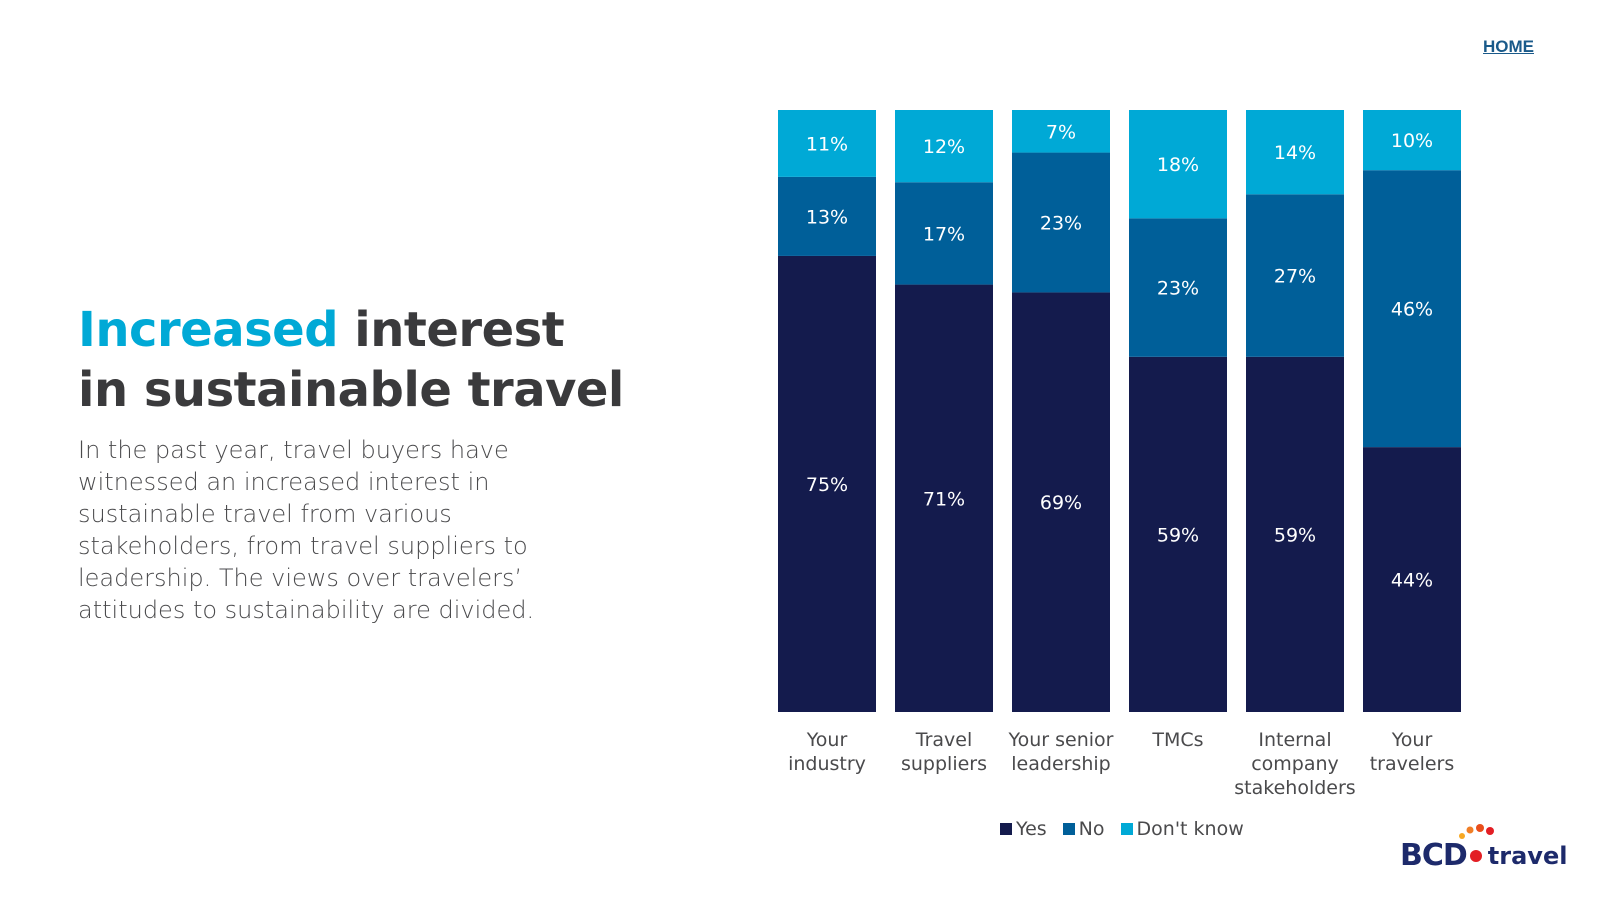 The image size is (1600, 900). I want to click on data-label-tmcs-yes: 59%, so click(1178, 535).